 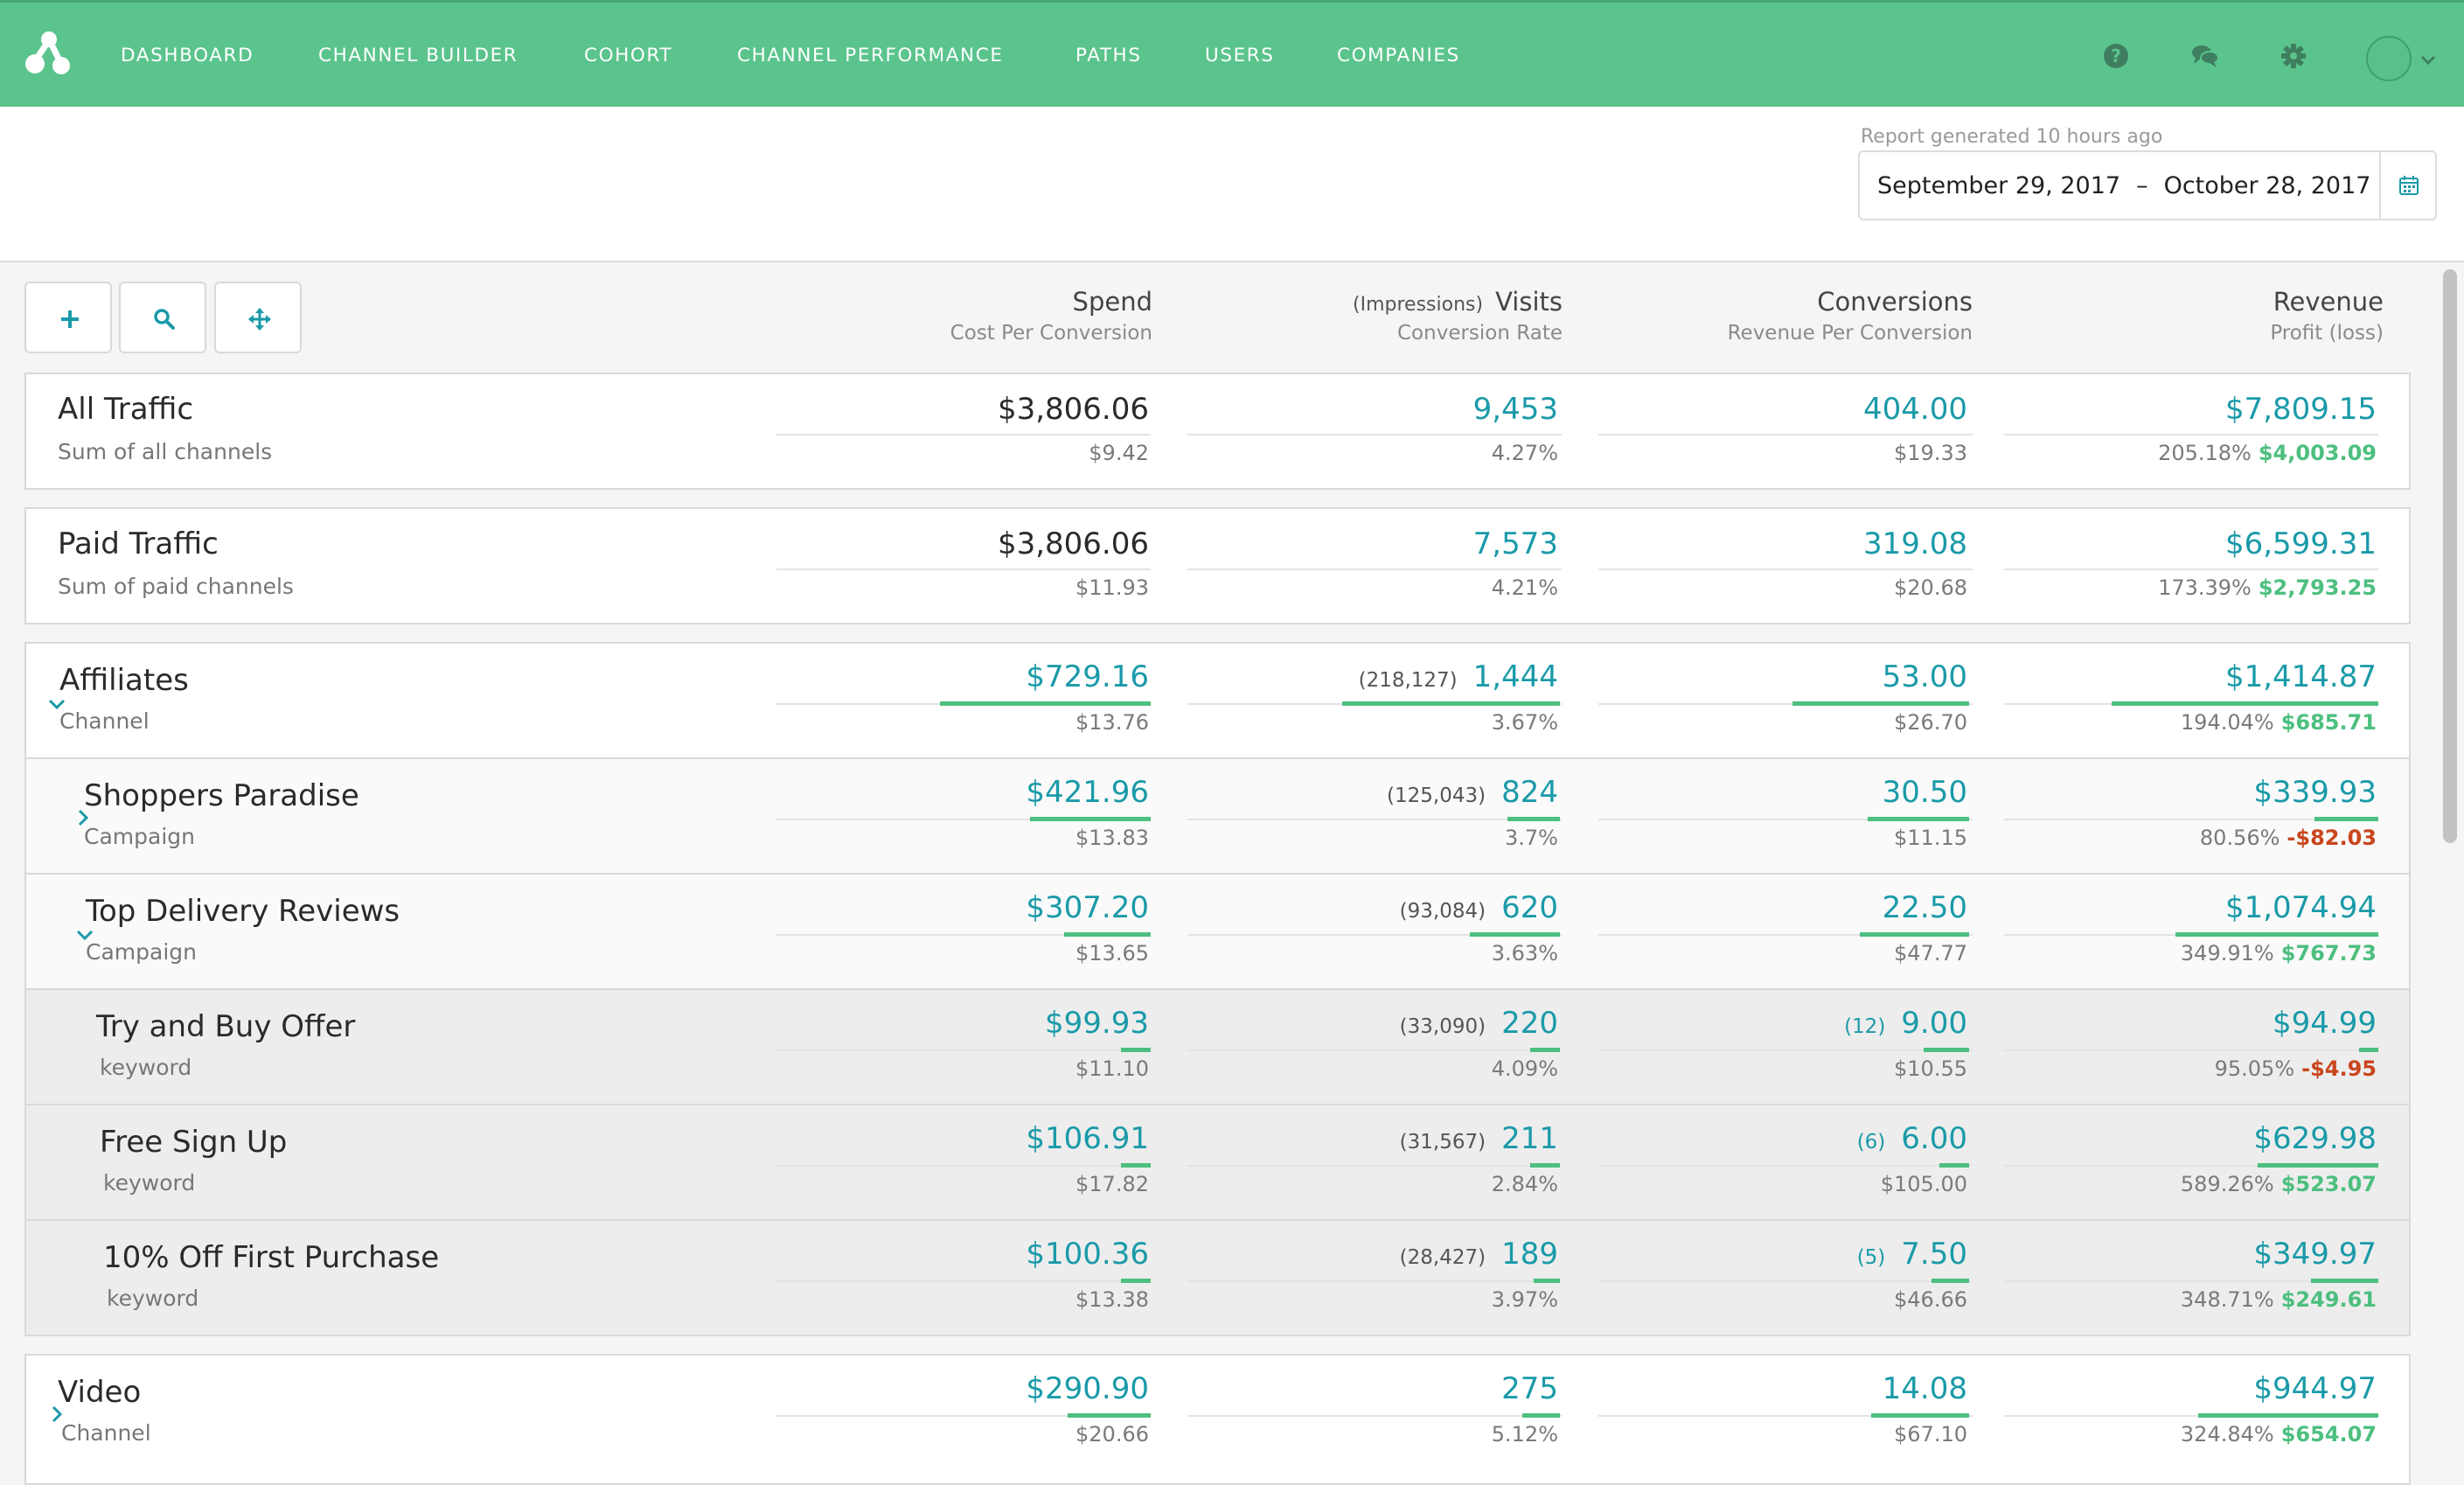 I want to click on cell-rate: 4.27%, so click(x=1525, y=453).